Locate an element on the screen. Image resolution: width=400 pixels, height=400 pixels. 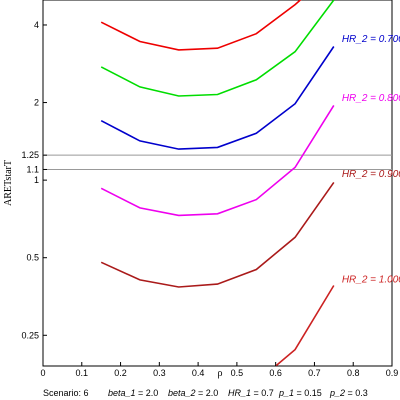
x-tick-label: 0.6 is located at coordinates (275, 373).